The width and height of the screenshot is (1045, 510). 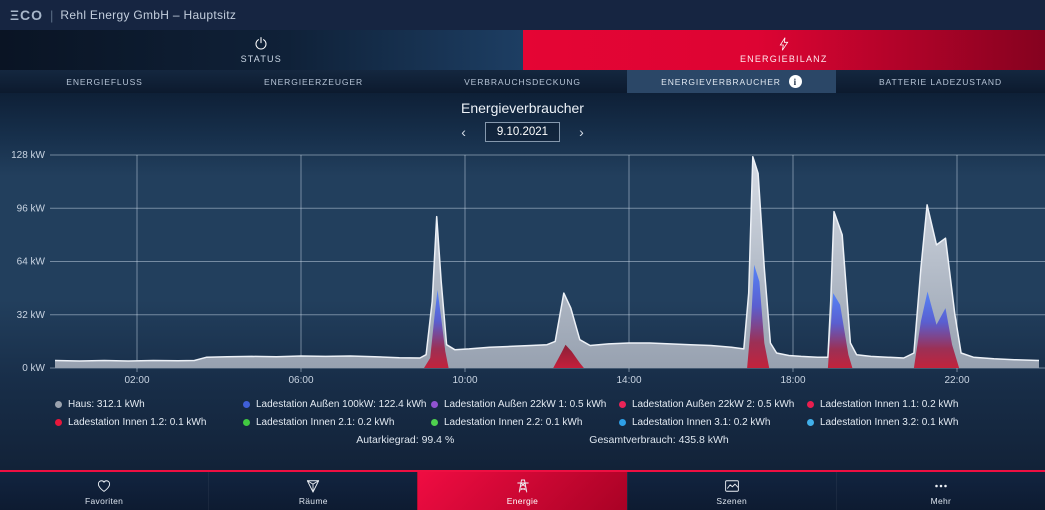 I want to click on legend-item: Haus: 312.1 kWh, so click(x=149, y=404).